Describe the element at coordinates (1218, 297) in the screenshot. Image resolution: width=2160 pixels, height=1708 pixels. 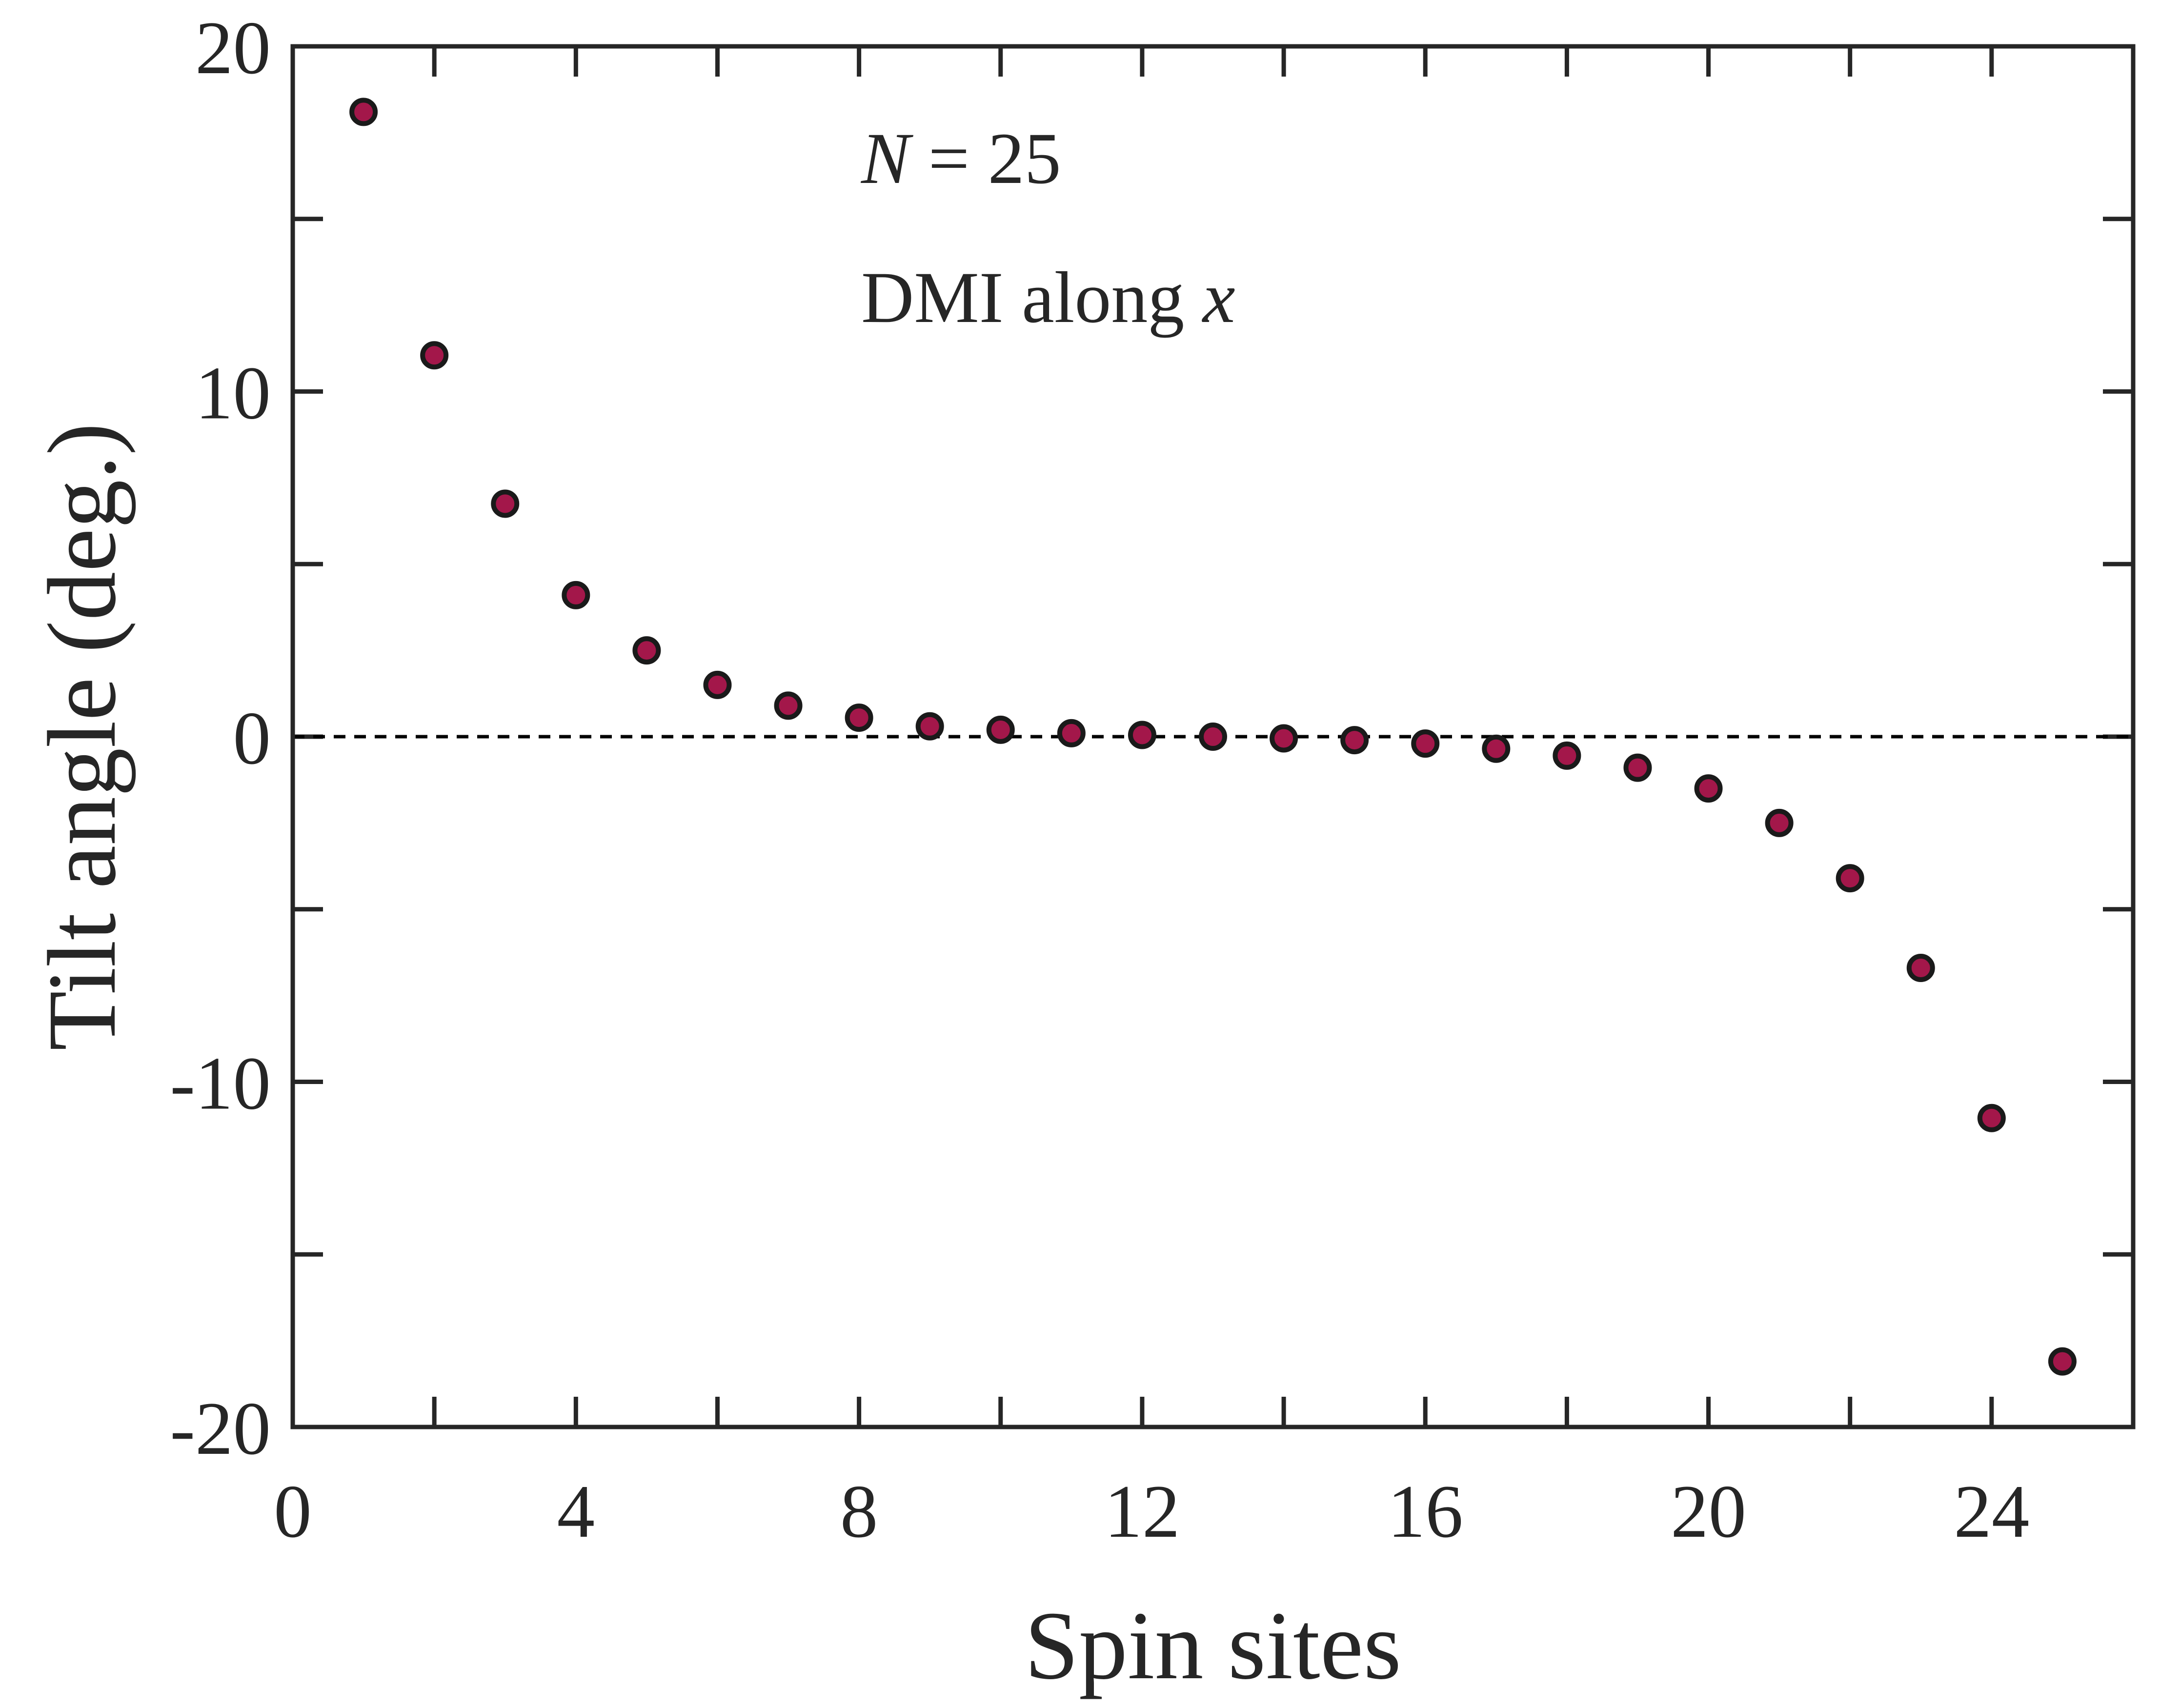
I see `annotation-dmi-axis: x` at that location.